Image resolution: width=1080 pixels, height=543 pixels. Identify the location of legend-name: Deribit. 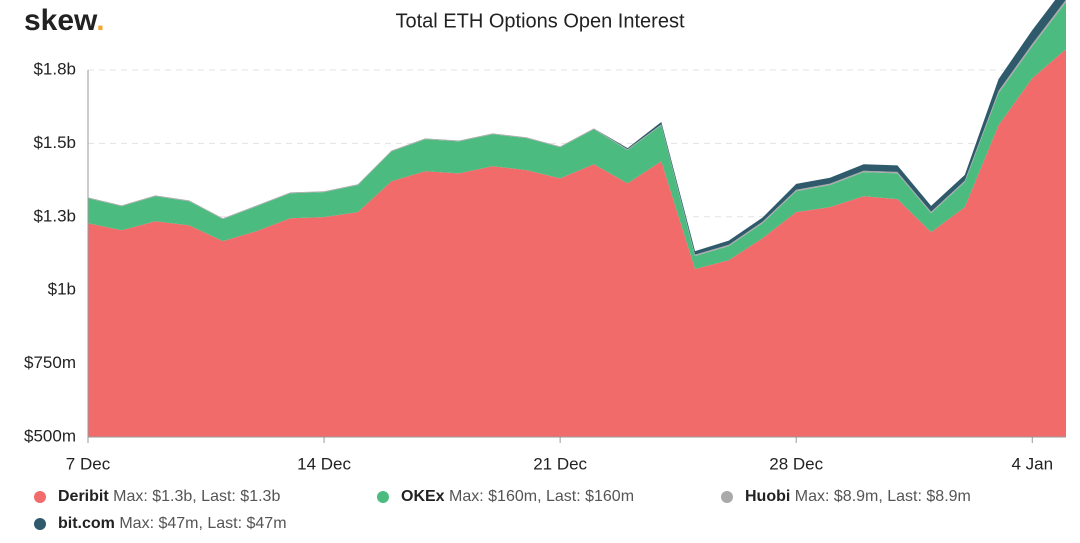
(83, 496).